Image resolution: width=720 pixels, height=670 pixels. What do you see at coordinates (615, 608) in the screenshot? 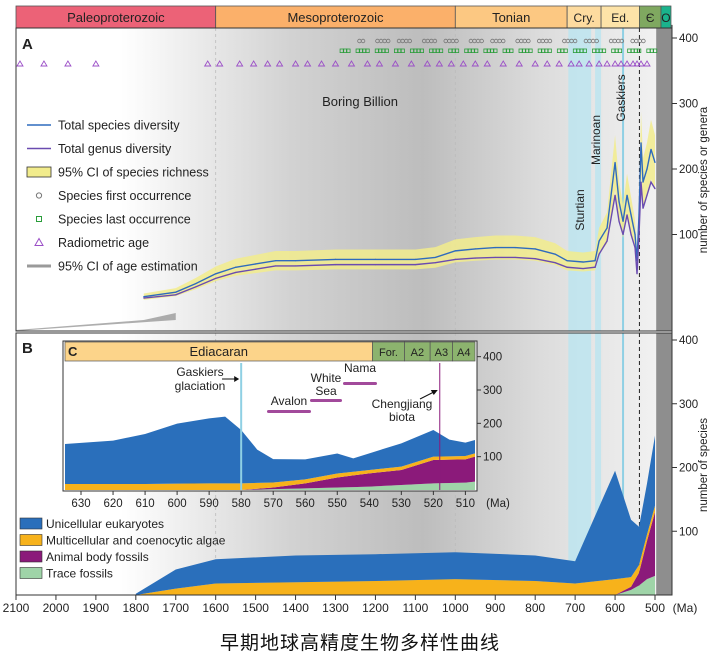
I see `x-tick-label: 600` at bounding box center [615, 608].